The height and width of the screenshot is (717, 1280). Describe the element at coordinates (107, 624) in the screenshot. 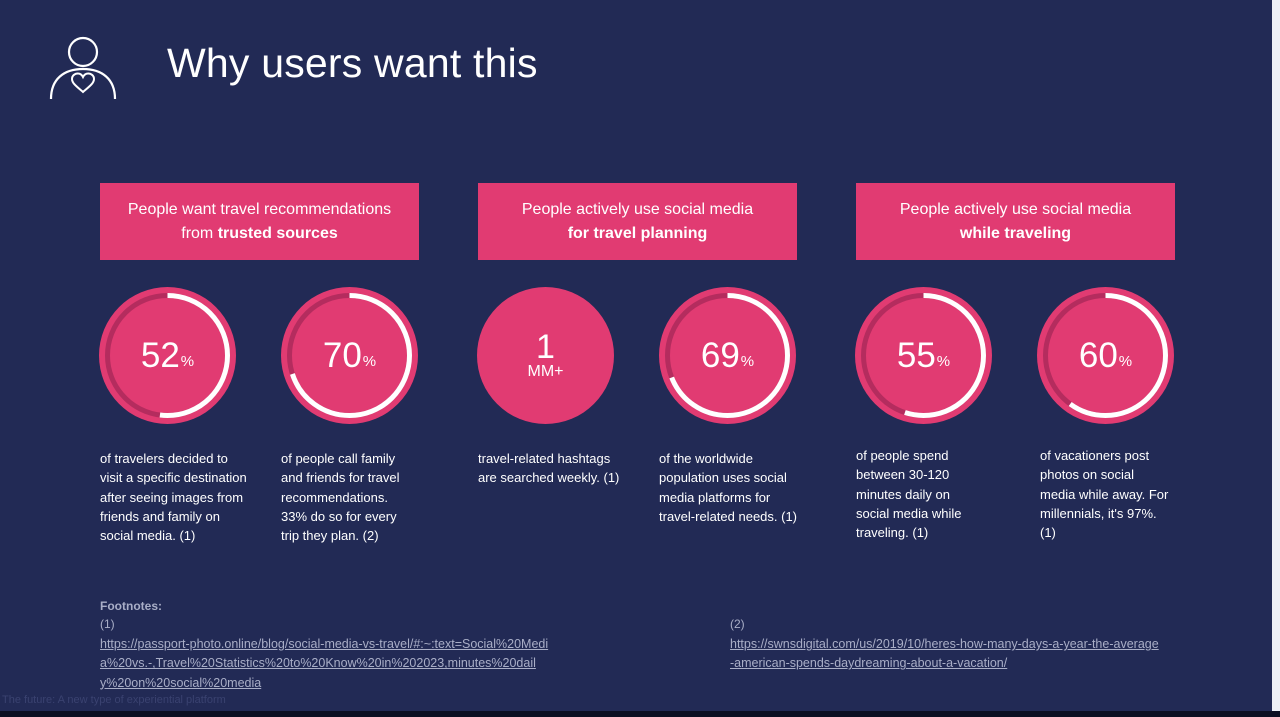

I see `footnote-number: (1)` at that location.